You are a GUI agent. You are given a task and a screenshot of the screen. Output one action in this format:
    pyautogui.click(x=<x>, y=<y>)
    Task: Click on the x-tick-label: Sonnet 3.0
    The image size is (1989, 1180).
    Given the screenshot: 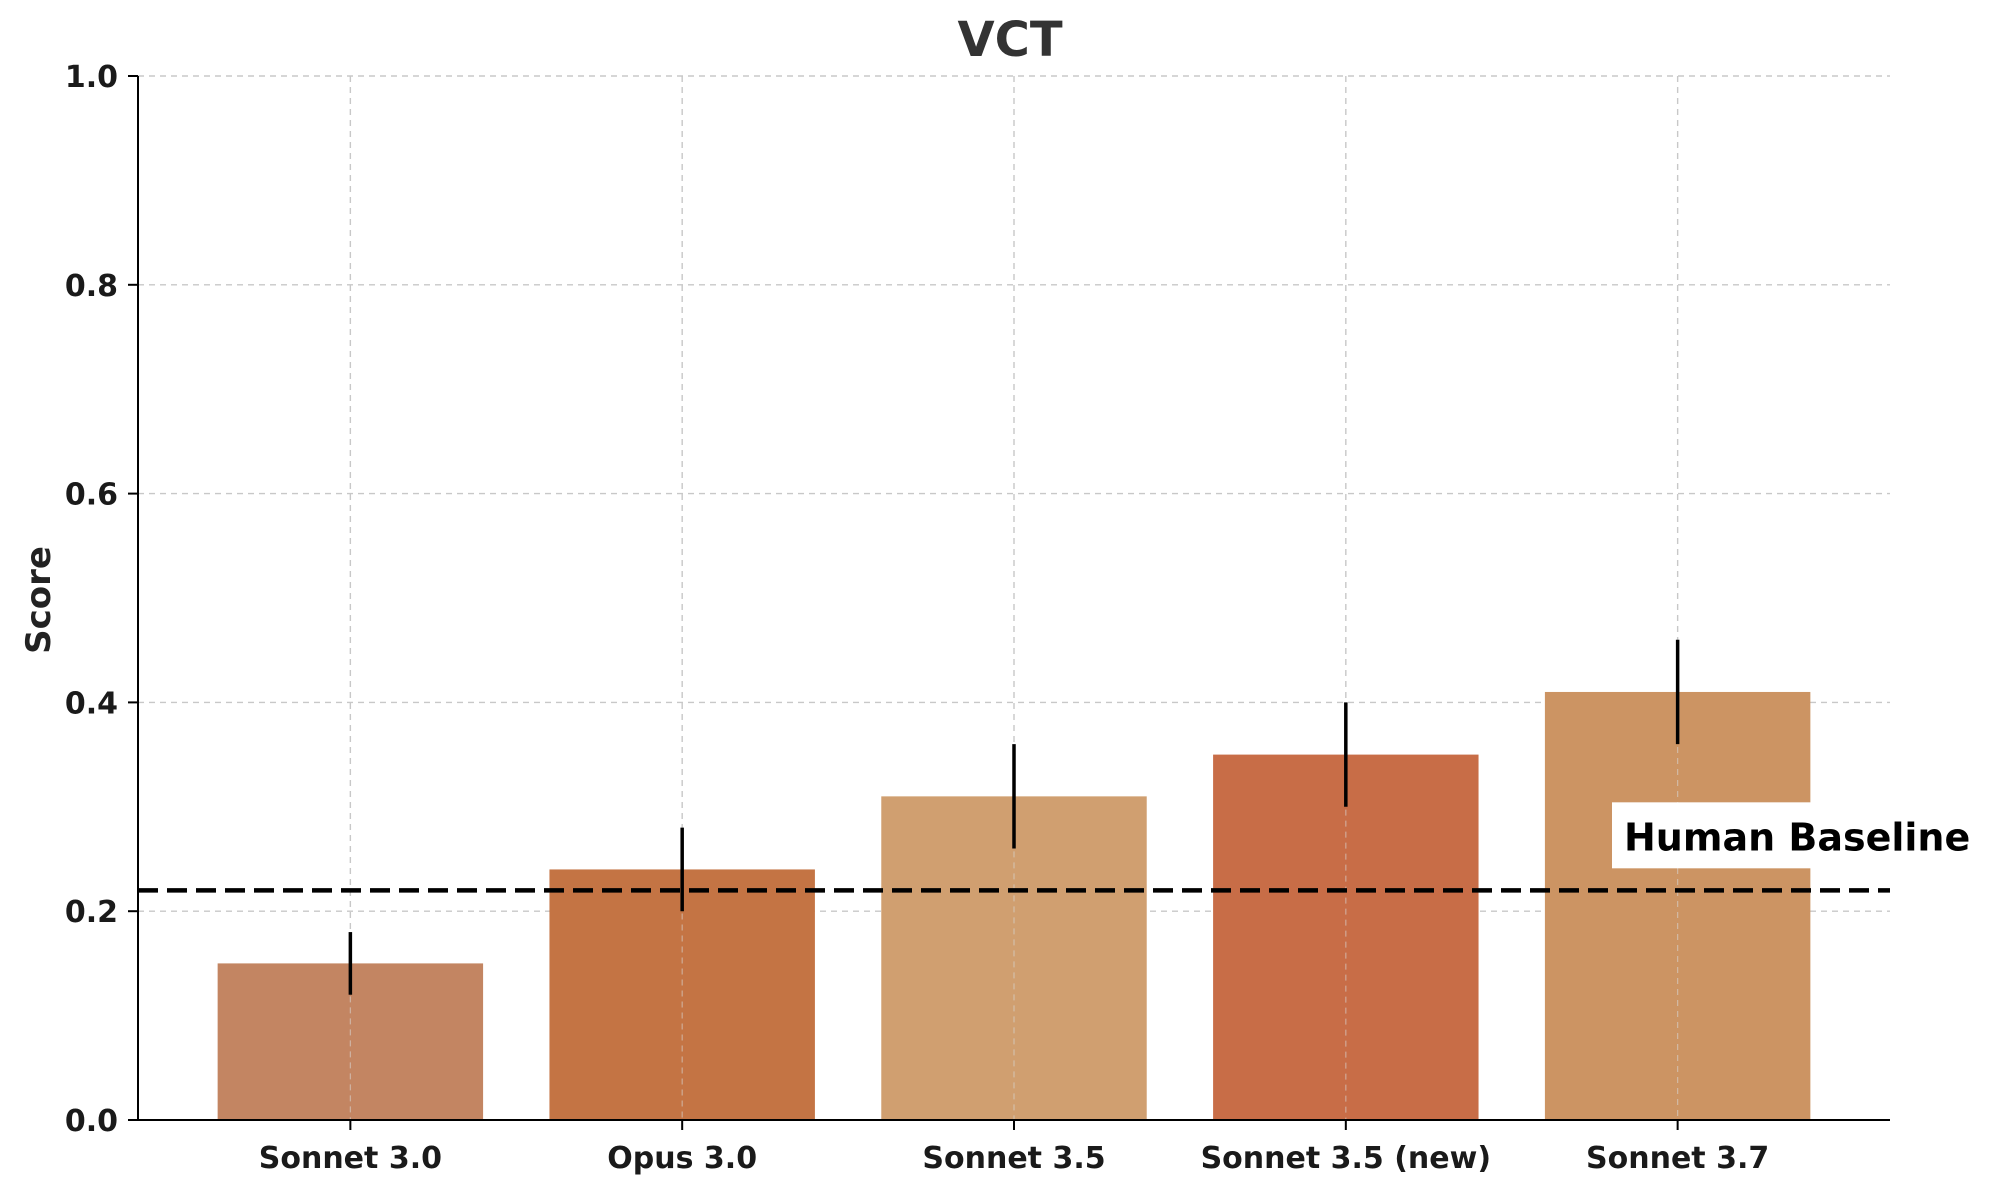 What is the action you would take?
    pyautogui.click(x=350, y=1158)
    